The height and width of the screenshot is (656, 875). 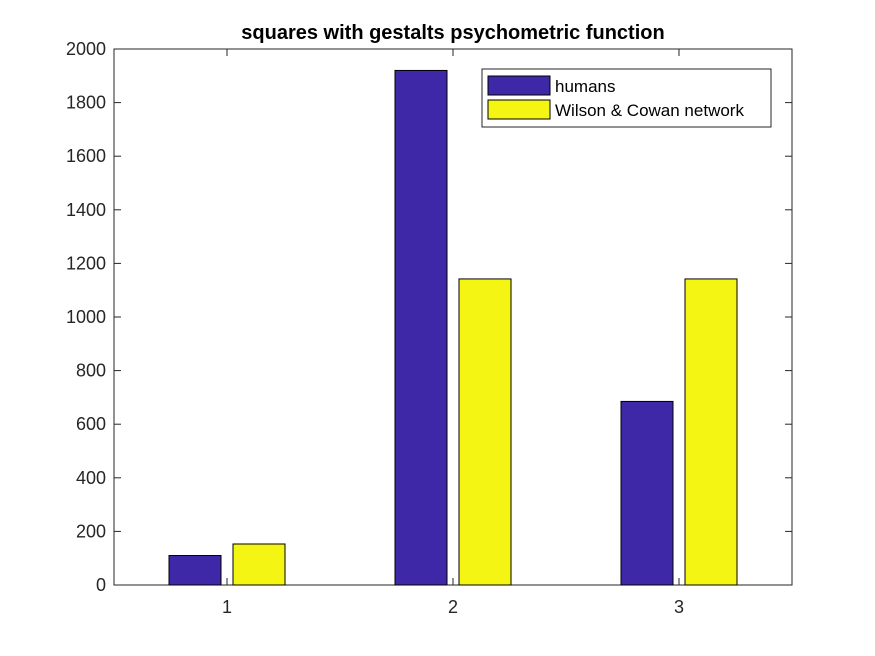 I want to click on y-tick-label: 0, so click(x=101, y=585).